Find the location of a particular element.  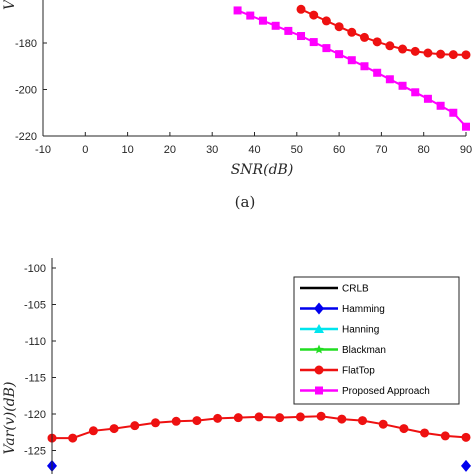

legend-box is located at coordinates (376, 340).